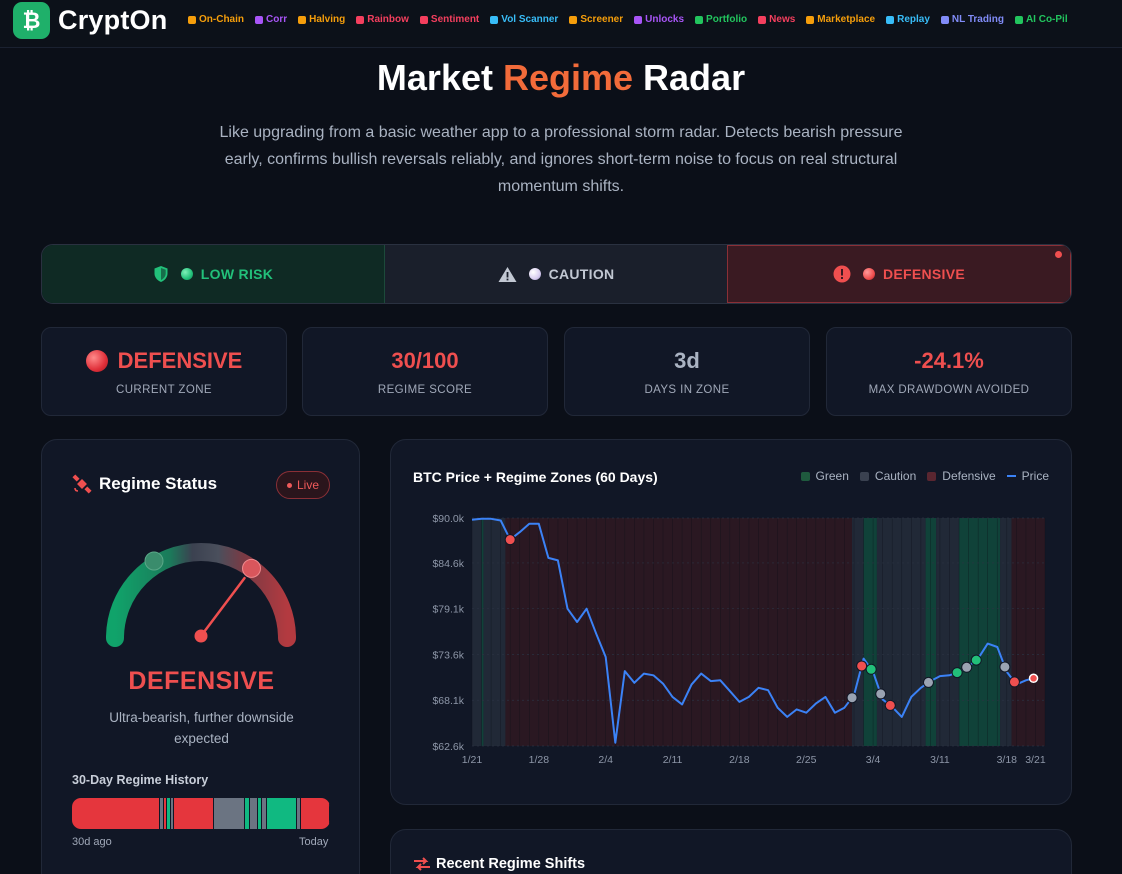  I want to click on history-start-label: 30d ago, so click(92, 842).